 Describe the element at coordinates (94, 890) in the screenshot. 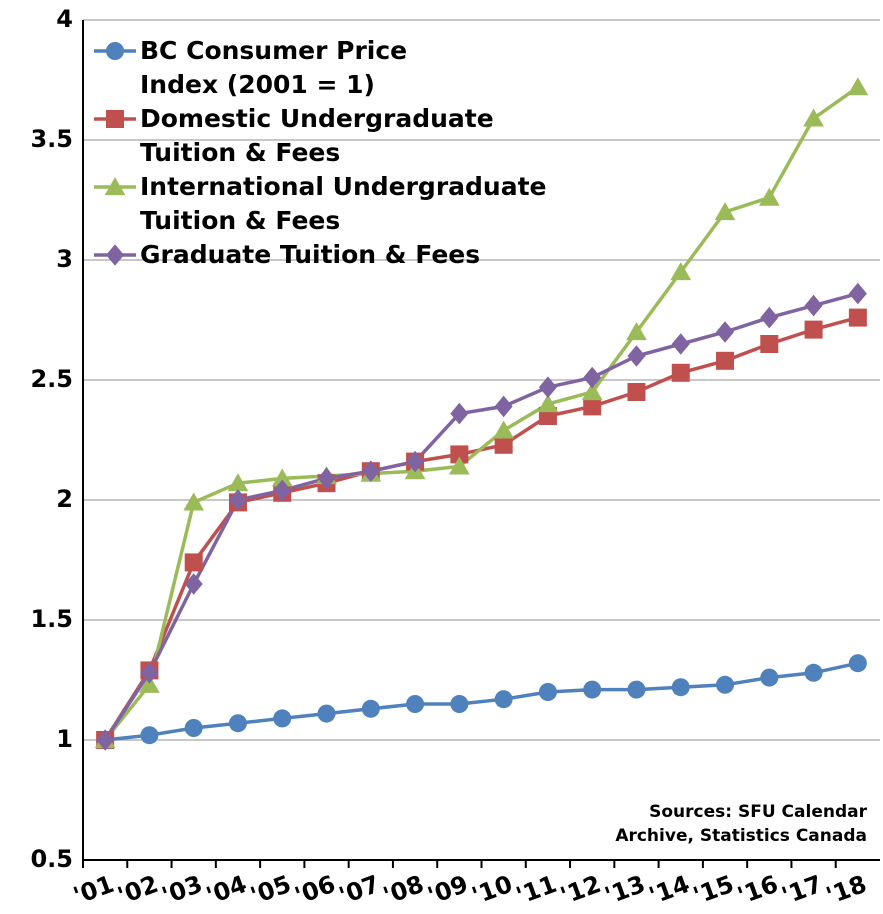

I see `x-tick-label: '01` at that location.